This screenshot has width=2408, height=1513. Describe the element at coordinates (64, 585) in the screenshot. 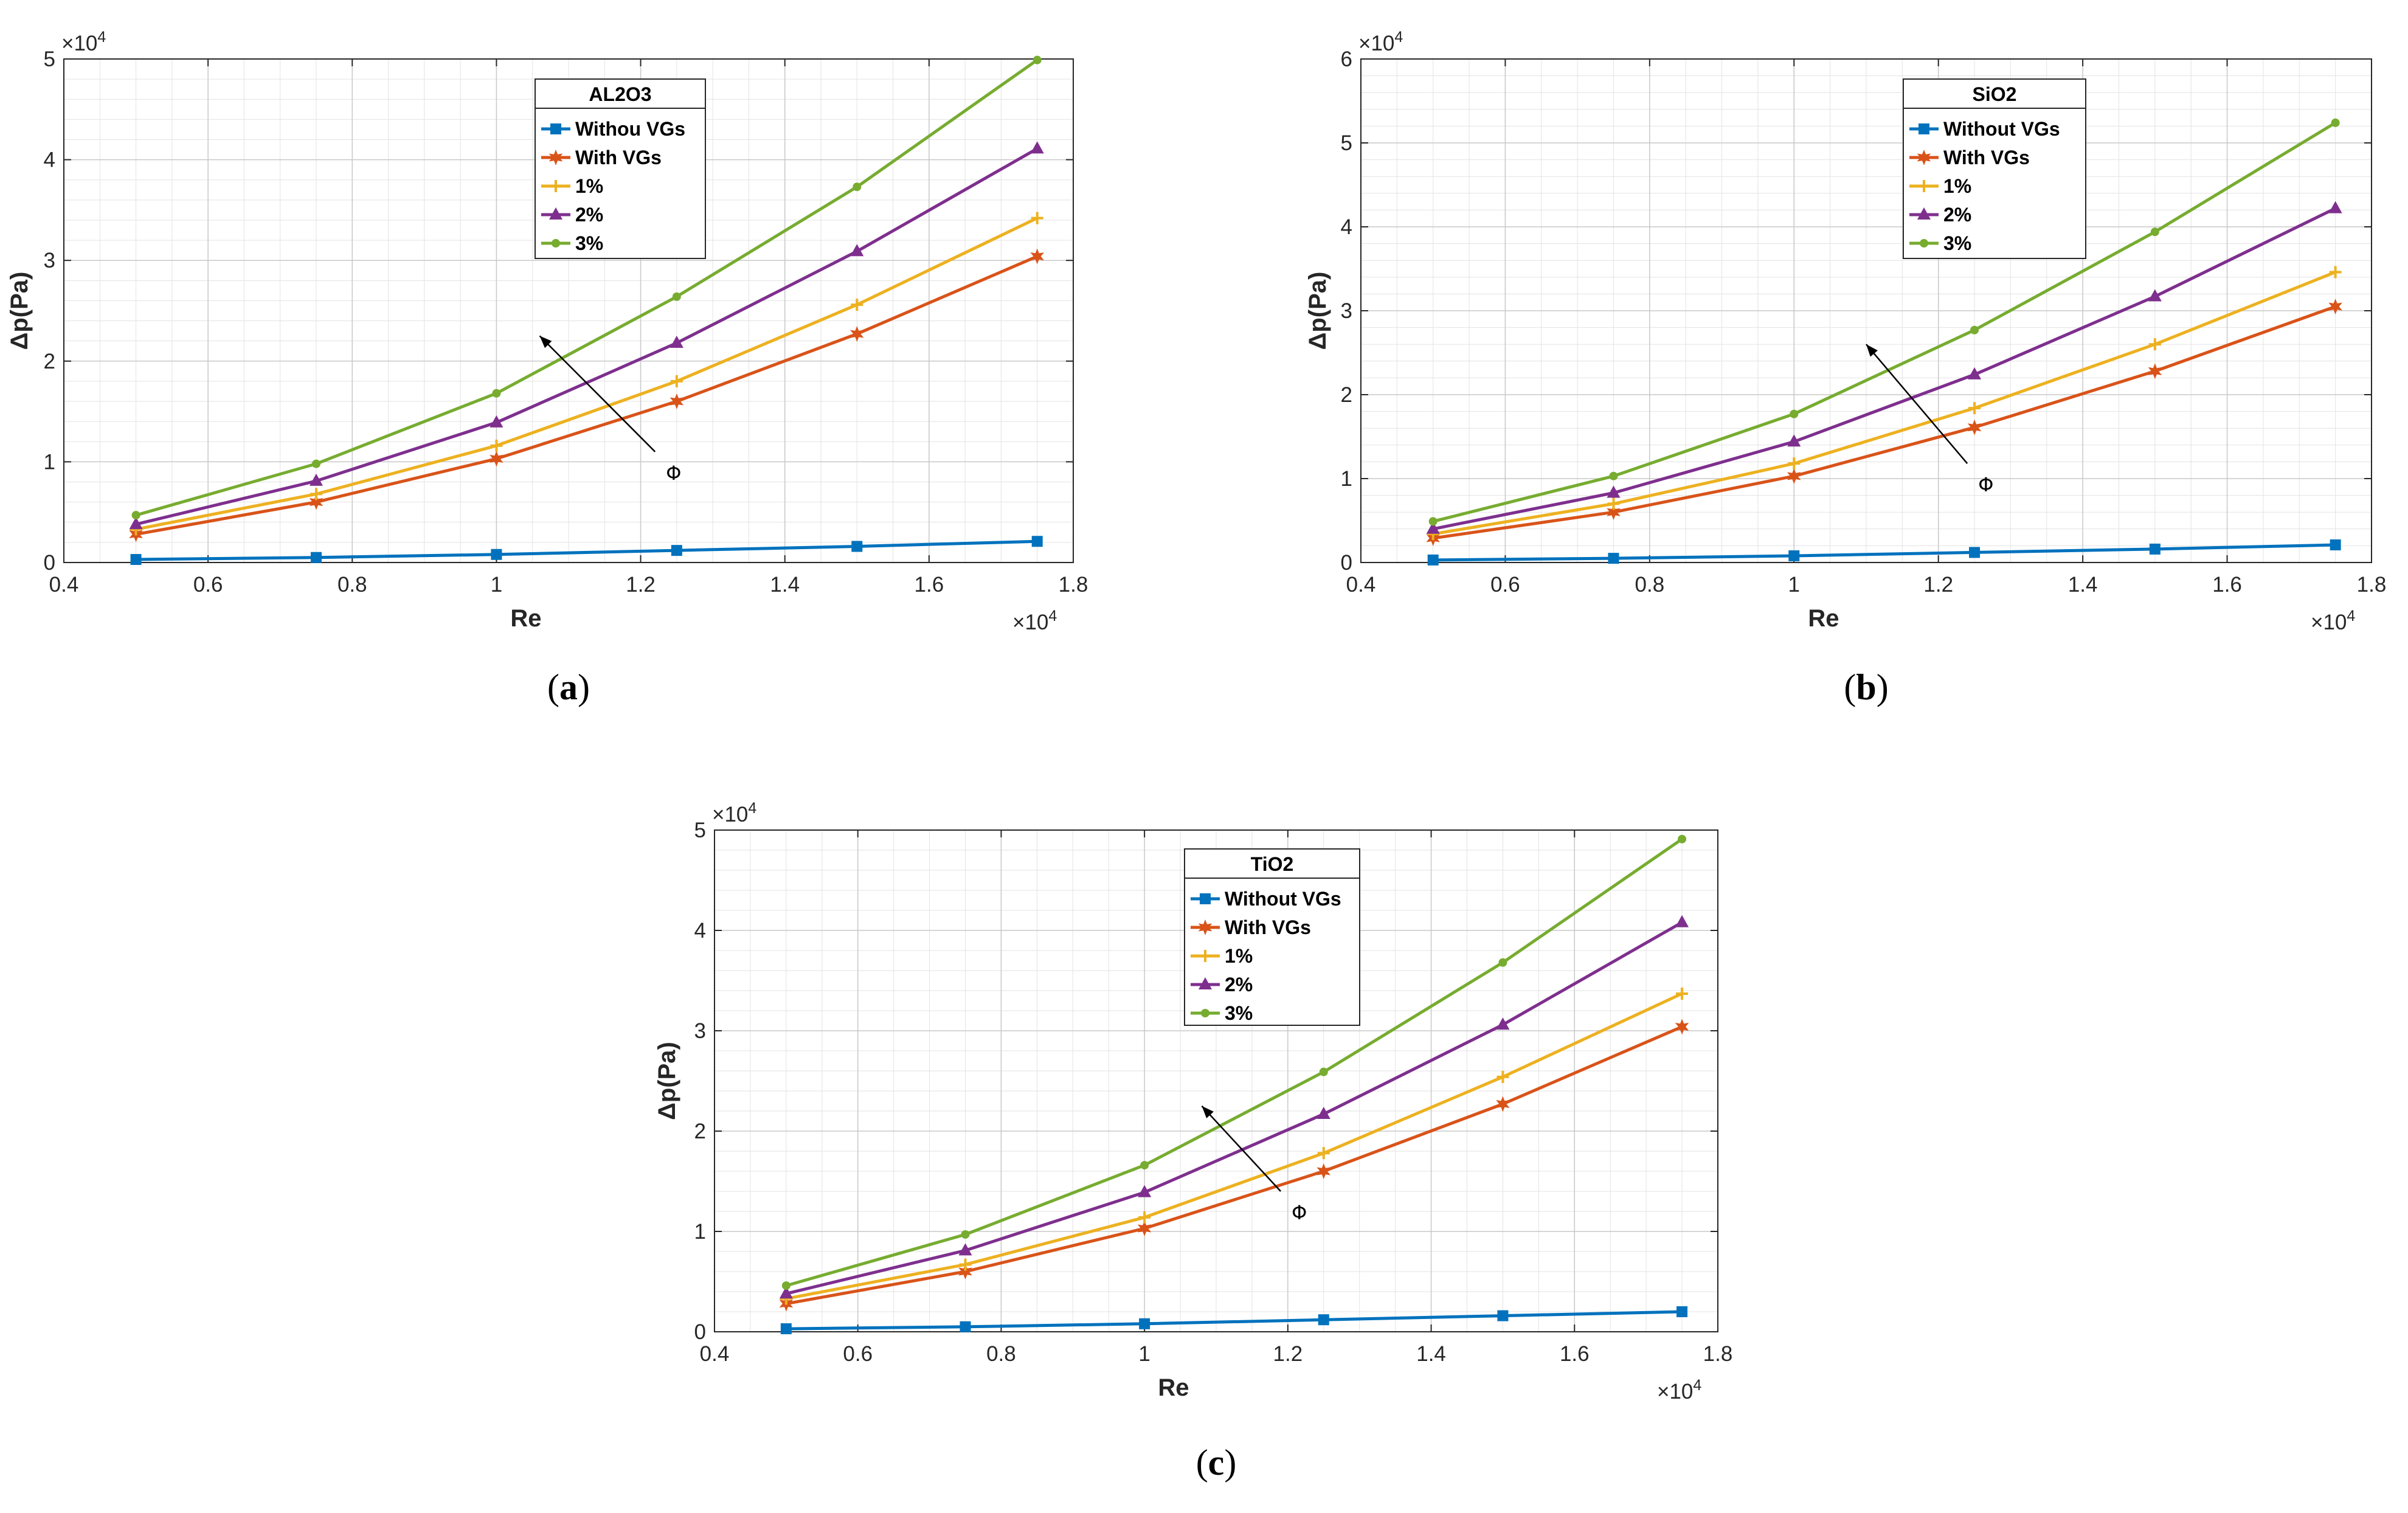

I see `panel-a-xtick-label: 0.4` at that location.